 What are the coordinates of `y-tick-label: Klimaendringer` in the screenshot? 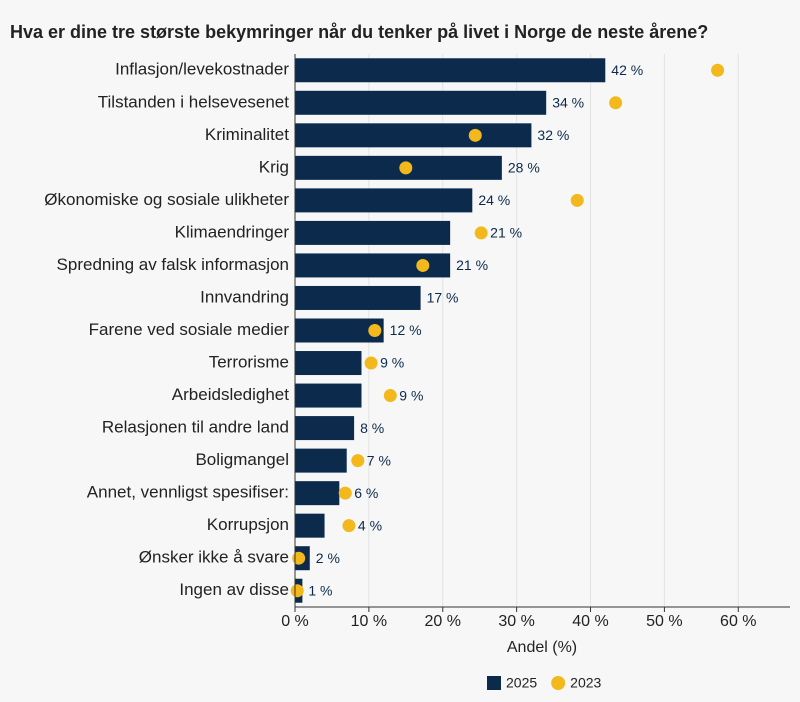 It's located at (232, 231).